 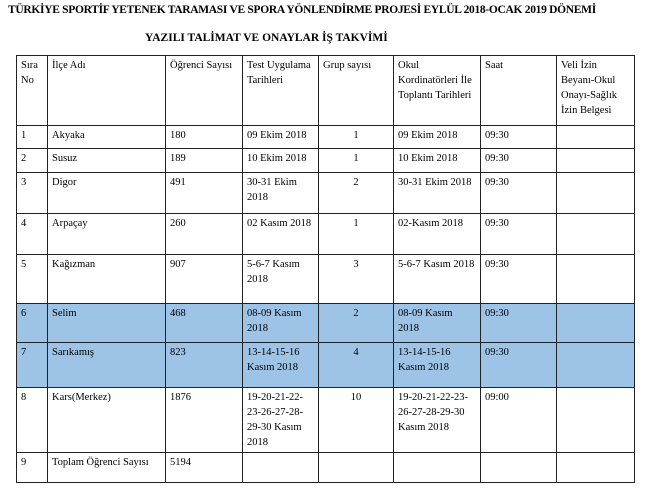 What do you see at coordinates (204, 234) in the screenshot?
I see `table-cell: 260` at bounding box center [204, 234].